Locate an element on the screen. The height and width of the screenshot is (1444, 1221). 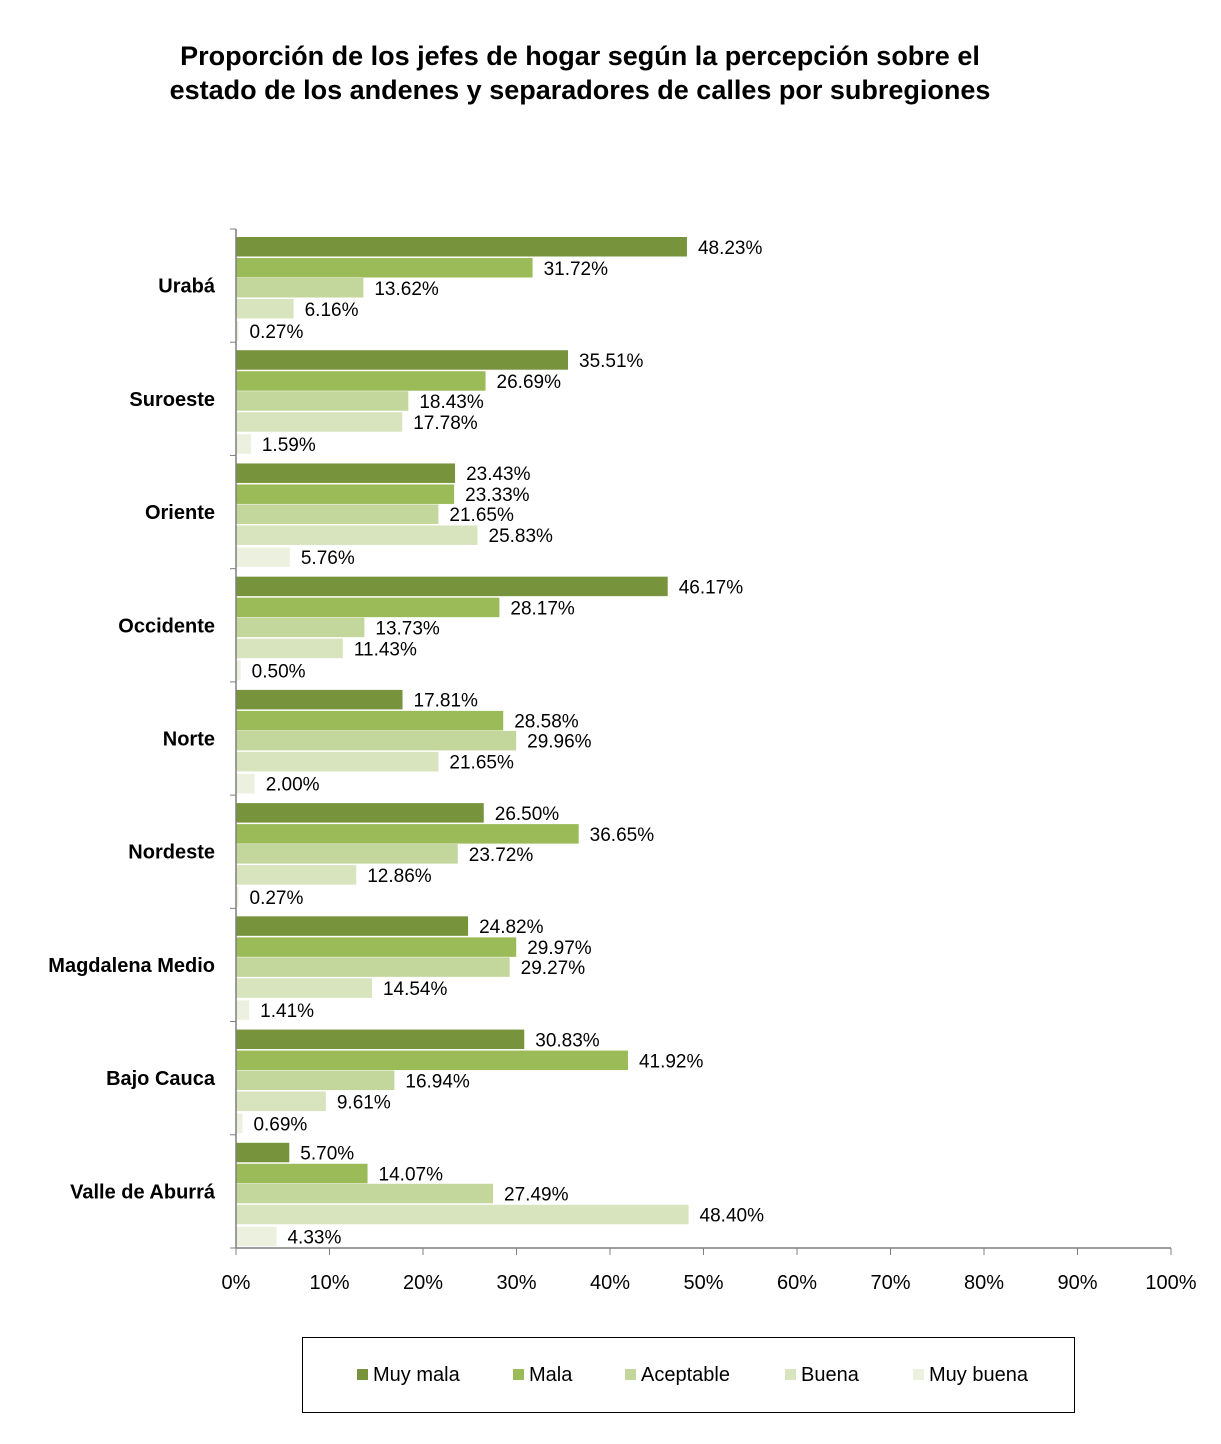
legend-item: Buena is located at coordinates (822, 1375).